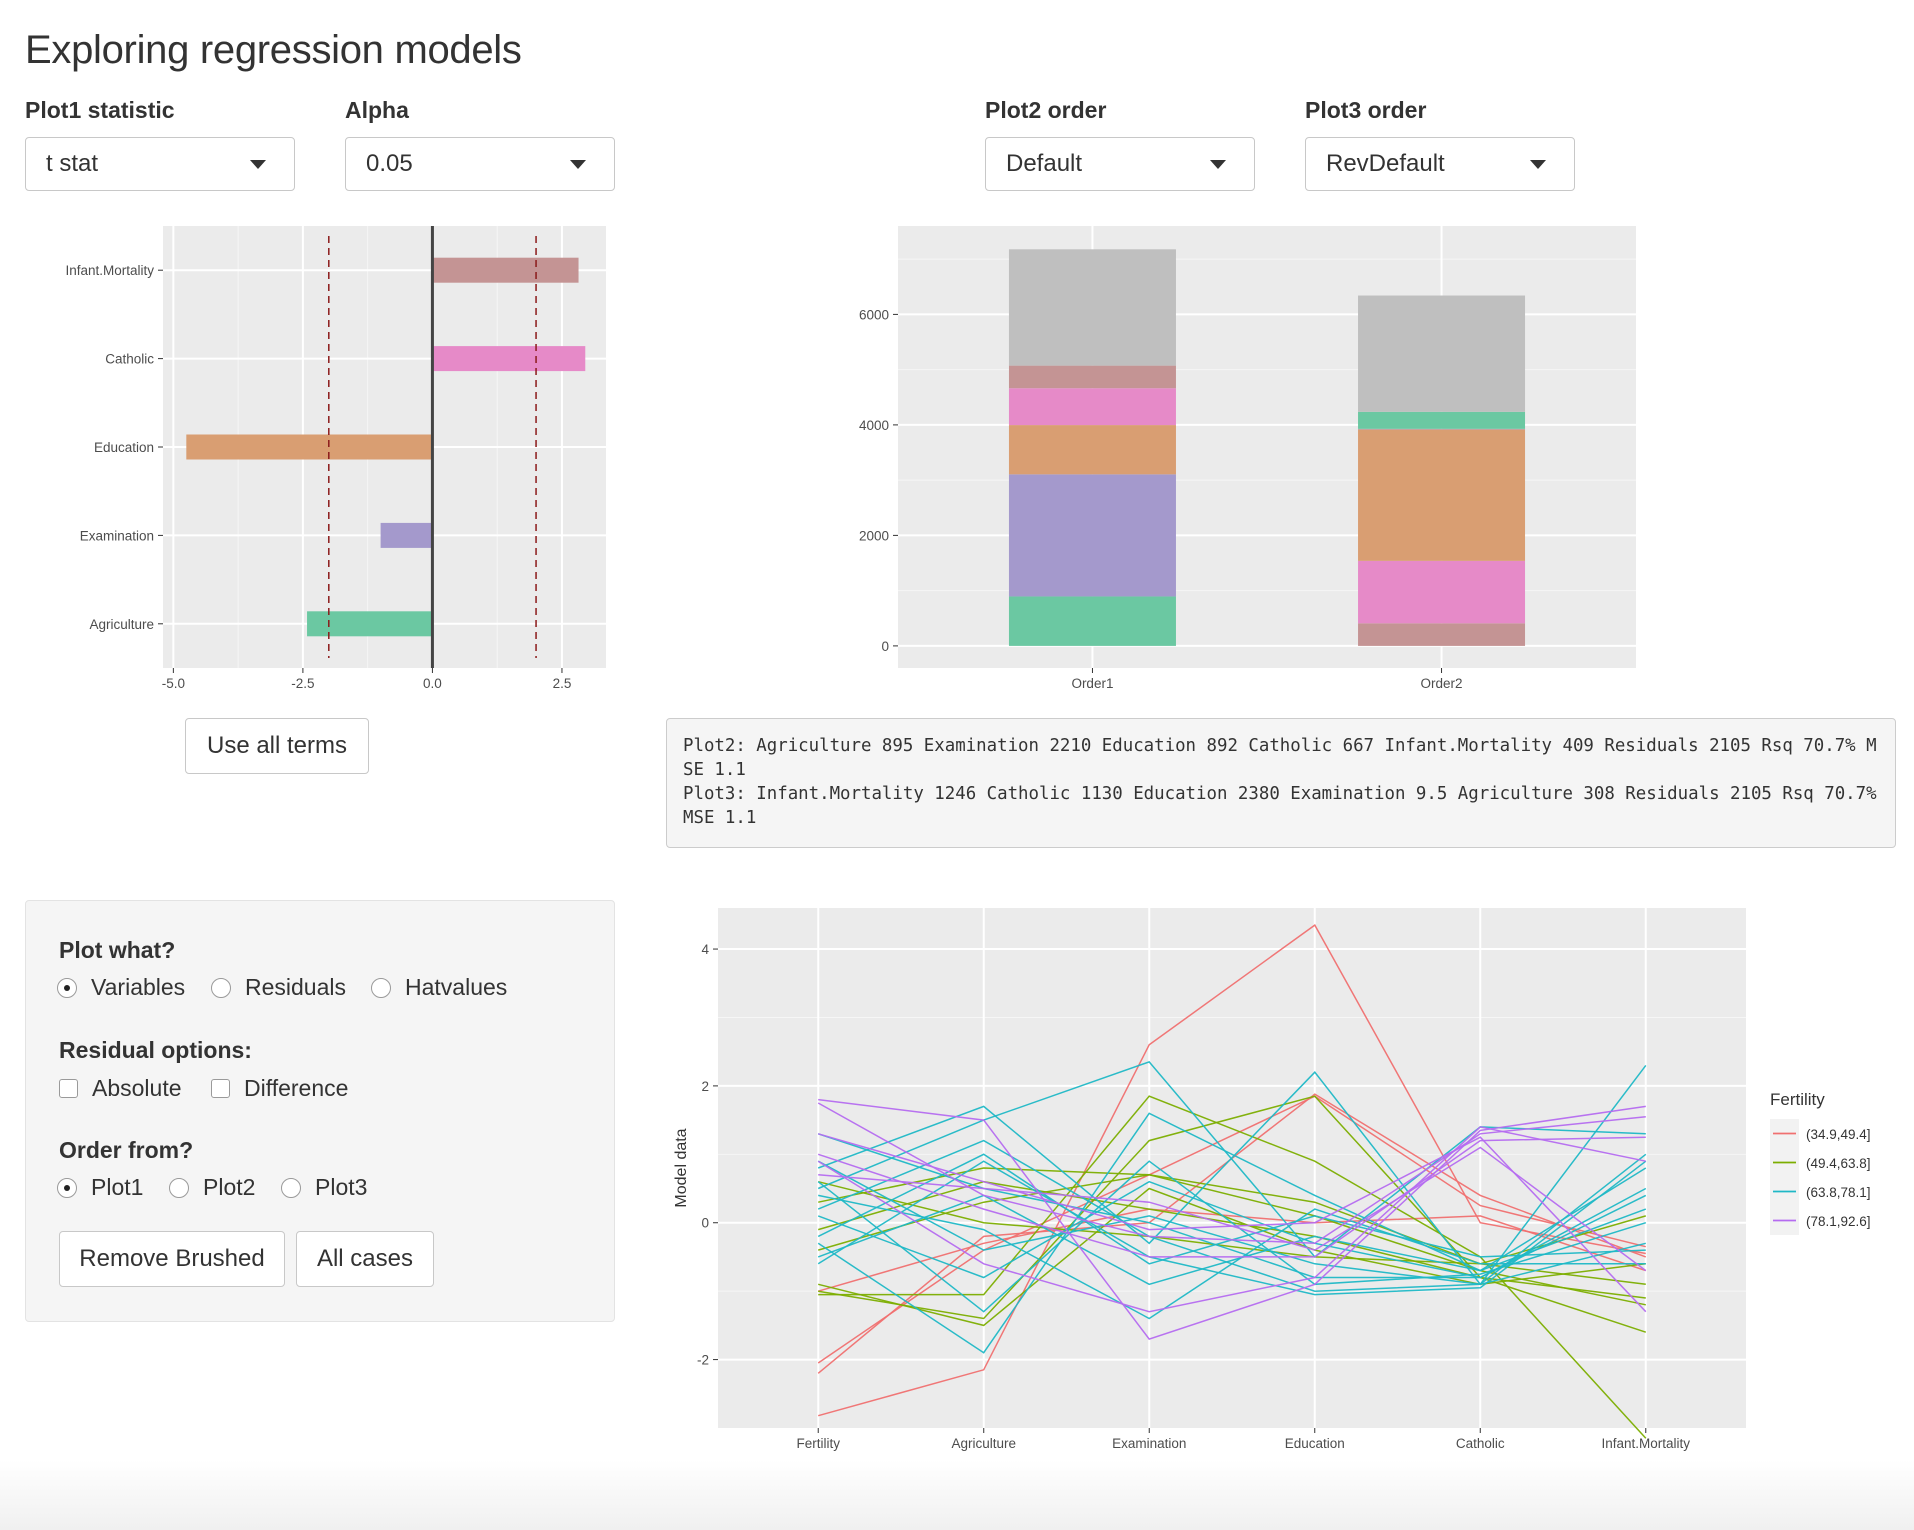  What do you see at coordinates (138, 987) in the screenshot?
I see `radio-variables-label: Variables` at bounding box center [138, 987].